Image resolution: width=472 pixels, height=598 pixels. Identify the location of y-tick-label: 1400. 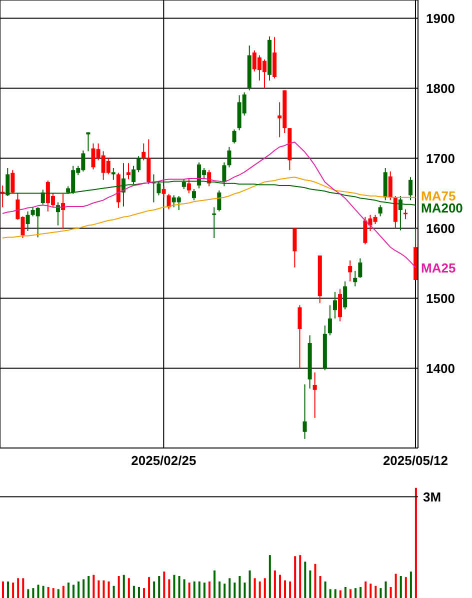
(440, 368).